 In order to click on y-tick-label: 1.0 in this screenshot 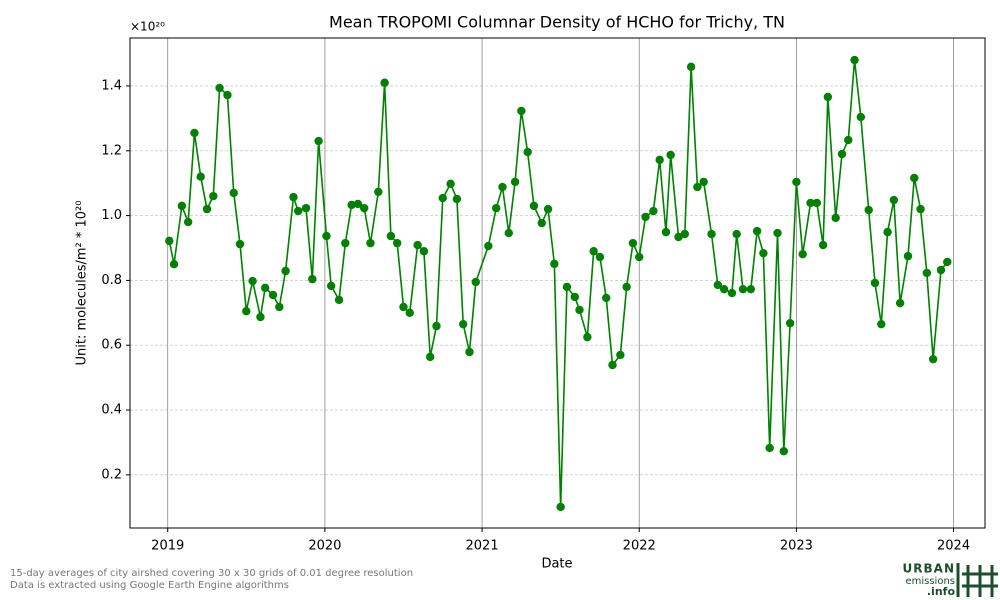, I will do `click(111, 215)`.